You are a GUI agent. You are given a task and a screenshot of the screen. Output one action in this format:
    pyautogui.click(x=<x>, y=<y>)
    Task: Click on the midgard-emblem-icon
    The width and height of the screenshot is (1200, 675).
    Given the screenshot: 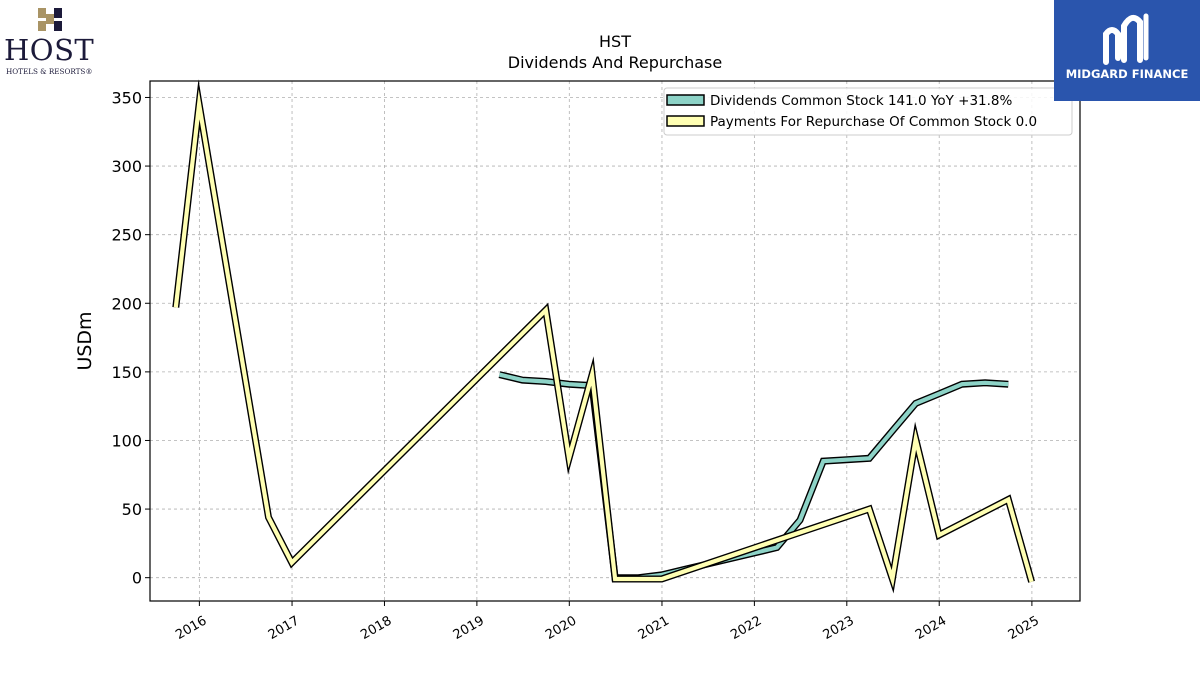 What is the action you would take?
    pyautogui.click(x=1126, y=39)
    